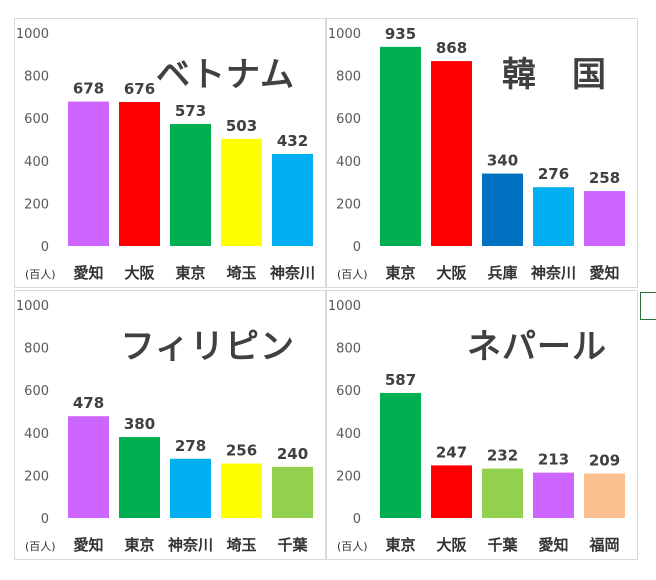 This screenshot has height=580, width=656. I want to click on data-label: 678, so click(88, 89).